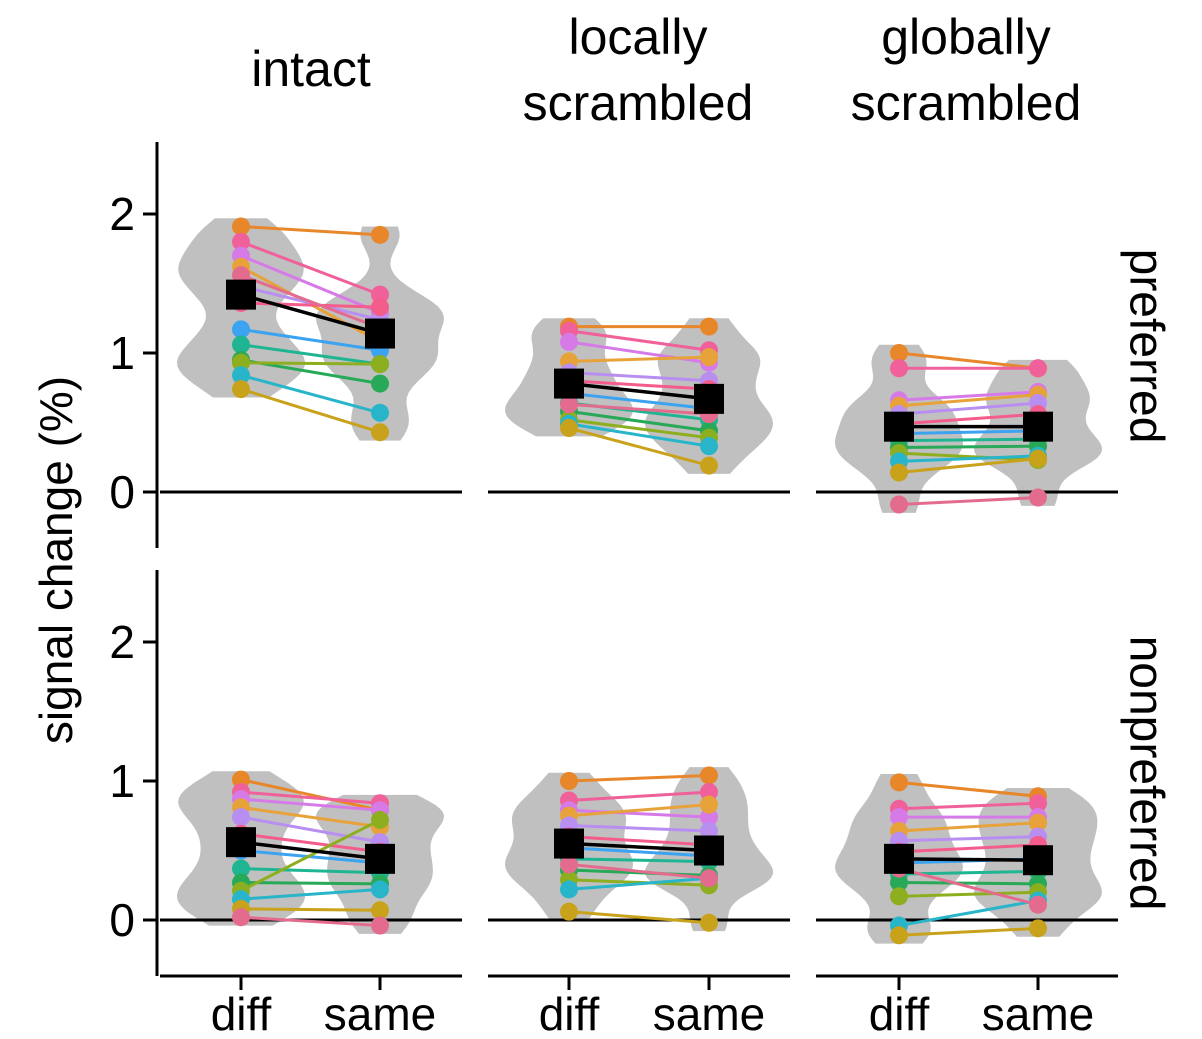  Describe the element at coordinates (1038, 1013) in the screenshot. I see `x-label-globally-same: same` at that location.